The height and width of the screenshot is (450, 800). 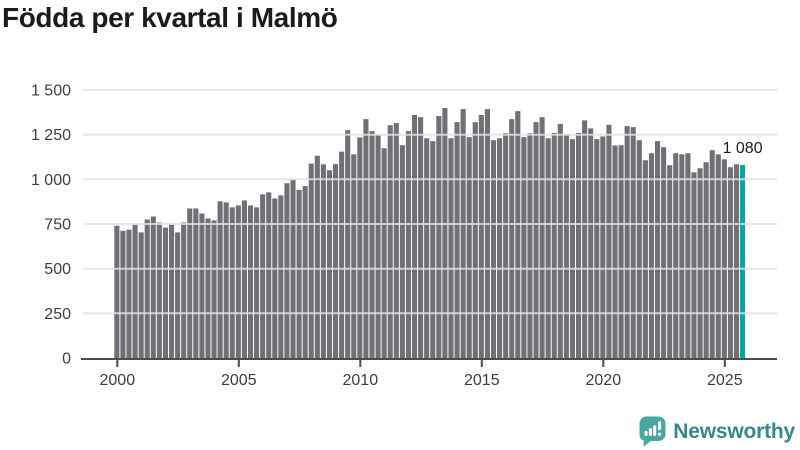 What do you see at coordinates (408, 244) in the screenshot?
I see `bar-2012-q1` at bounding box center [408, 244].